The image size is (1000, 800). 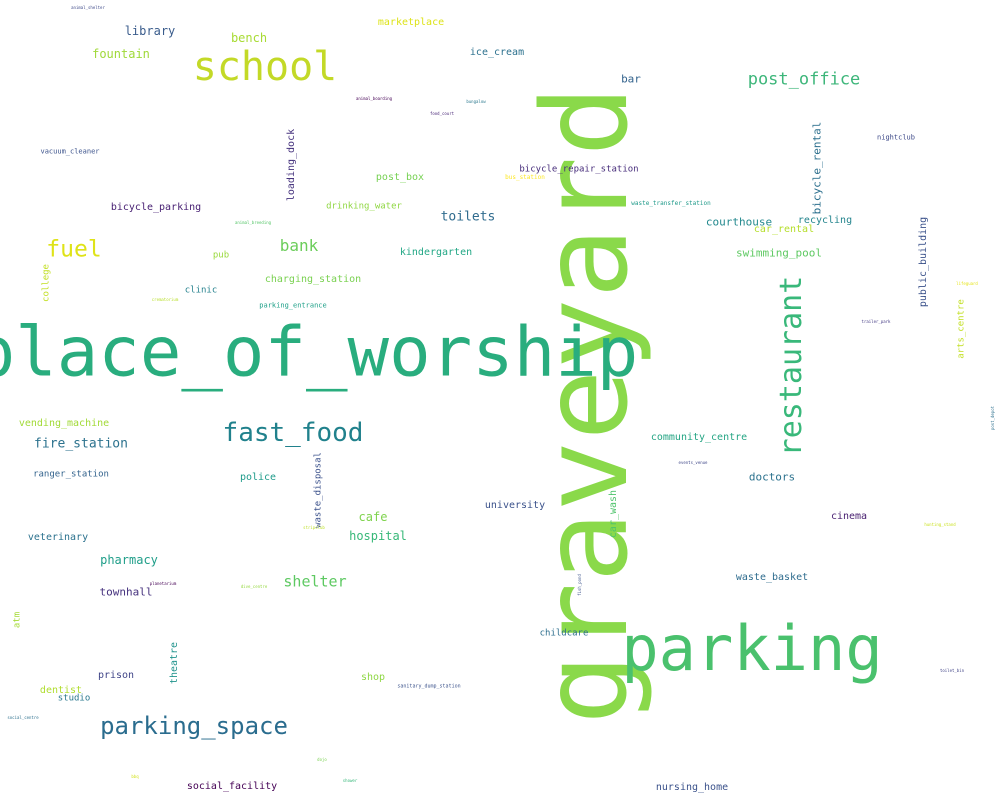 What do you see at coordinates (350, 780) in the screenshot?
I see `cloud-word: shower` at bounding box center [350, 780].